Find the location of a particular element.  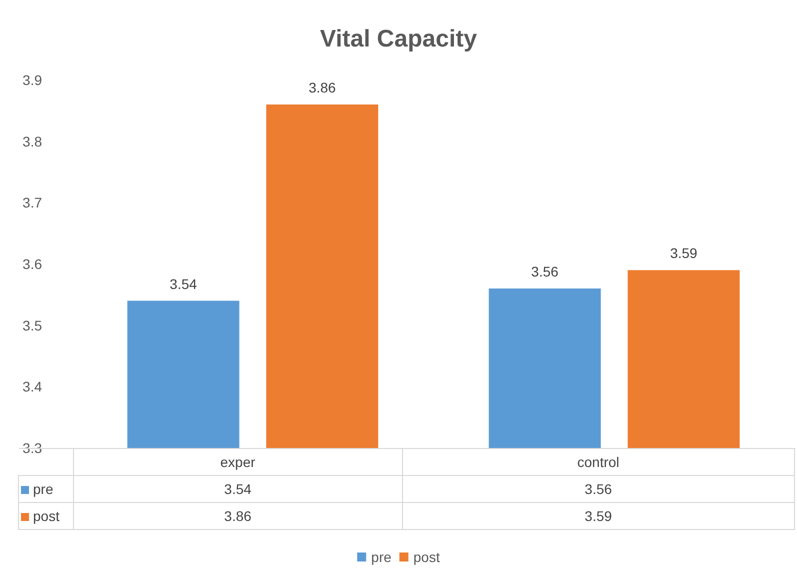

x-tick-label: control is located at coordinates (598, 462).